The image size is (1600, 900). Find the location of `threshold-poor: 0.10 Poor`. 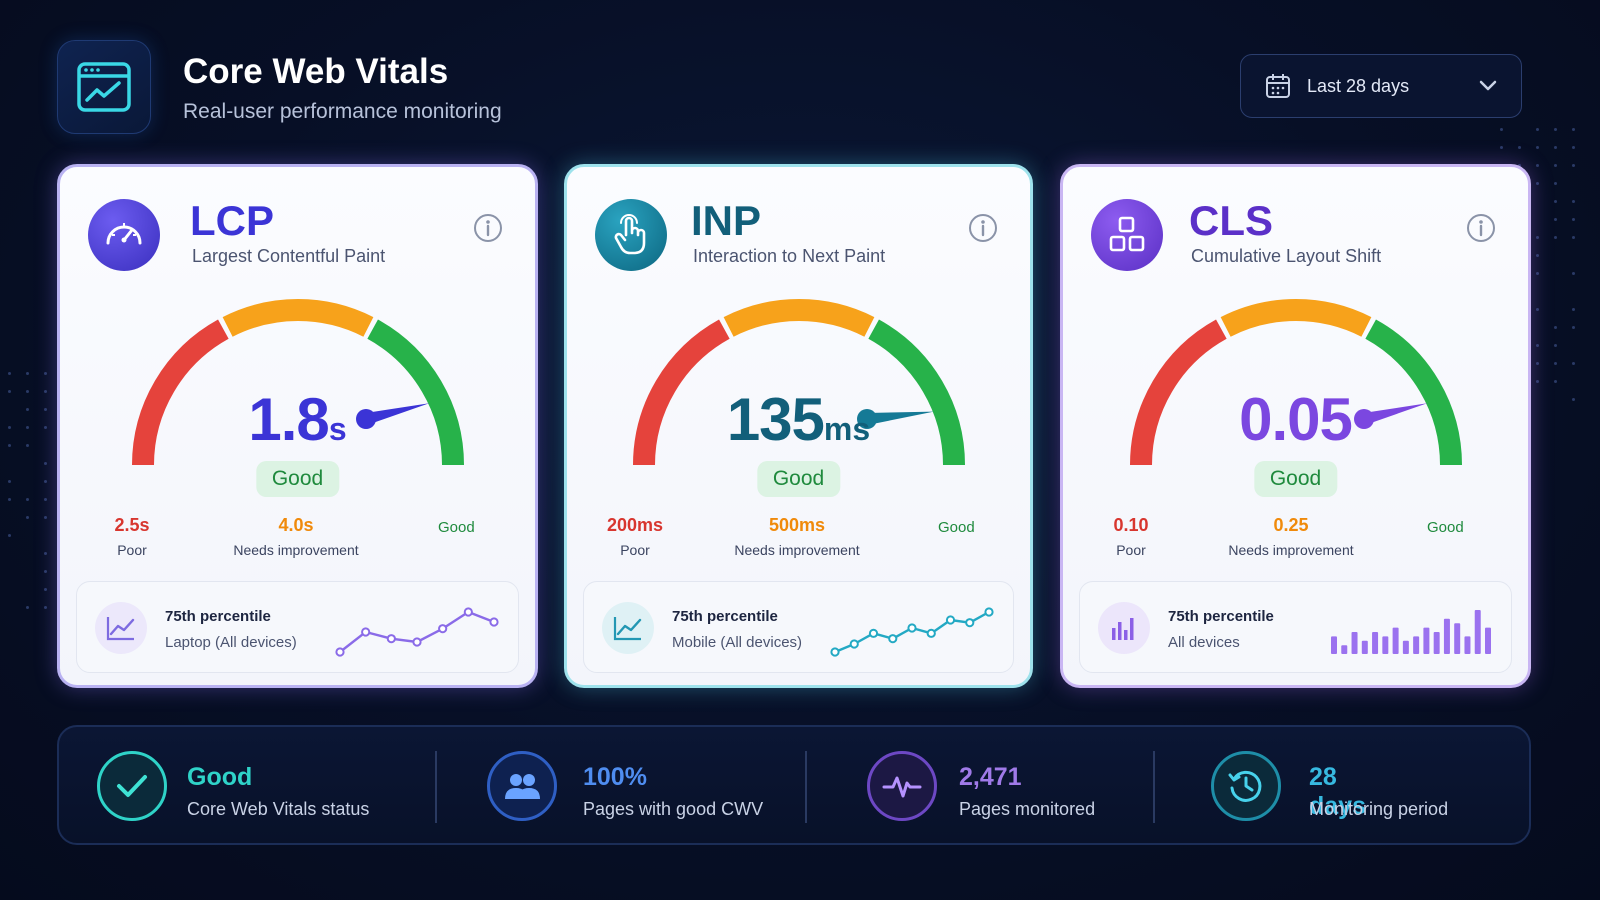

threshold-poor: 0.10 Poor is located at coordinates (1131, 536).